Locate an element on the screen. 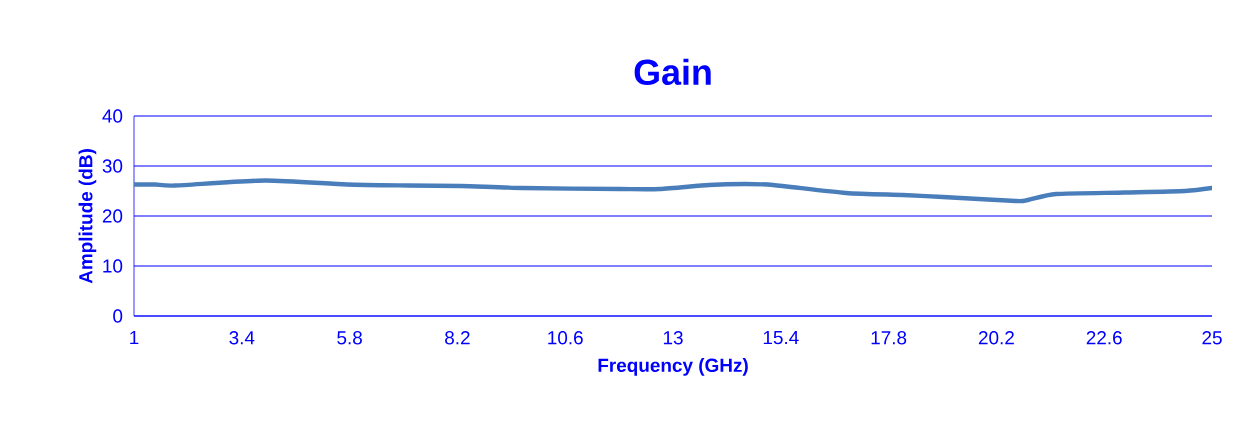 Image resolution: width=1253 pixels, height=436 pixels. x-tick-label: 10.6 is located at coordinates (565, 338).